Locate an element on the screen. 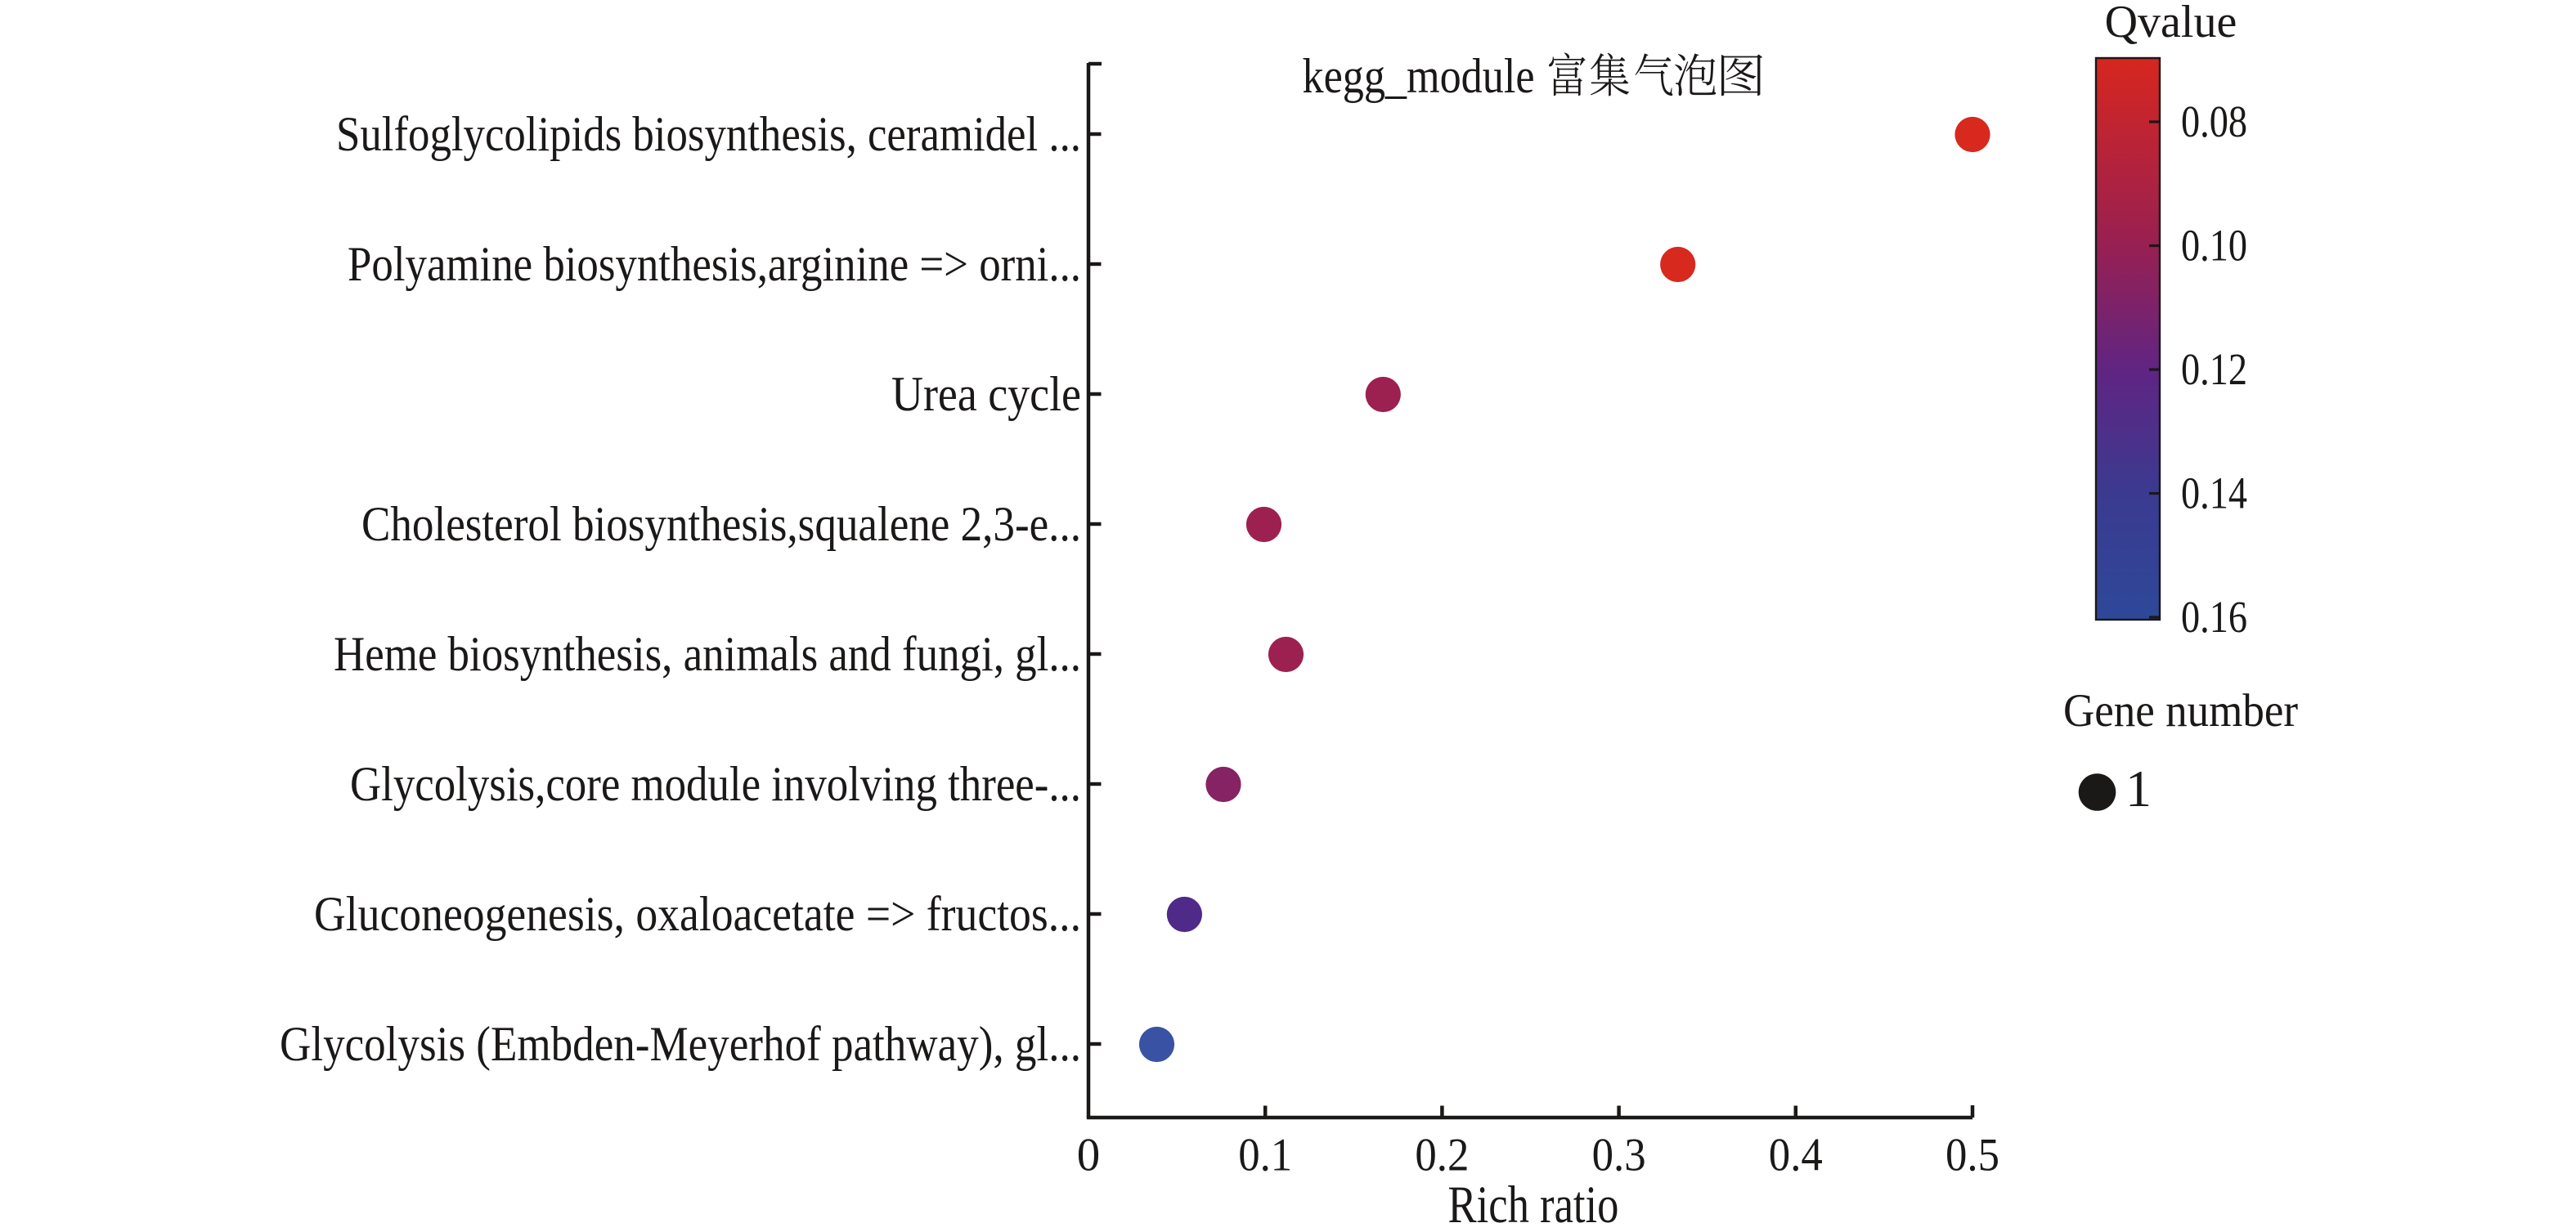 This screenshot has height=1232, width=2576. svg-text: Rich ratio is located at coordinates (1533, 1204).